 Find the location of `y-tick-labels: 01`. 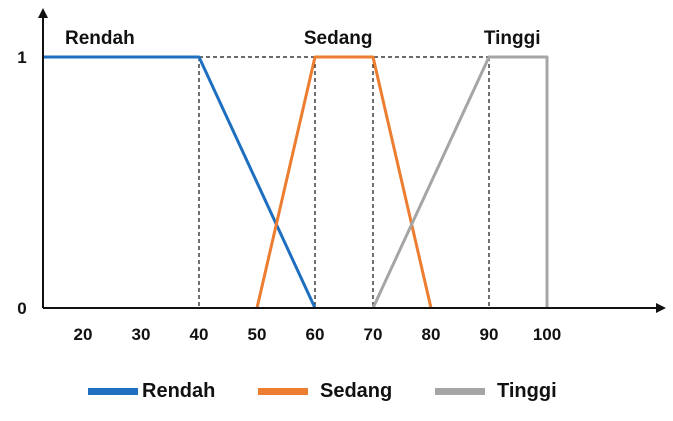

y-tick-labels: 01 is located at coordinates (21, 183).